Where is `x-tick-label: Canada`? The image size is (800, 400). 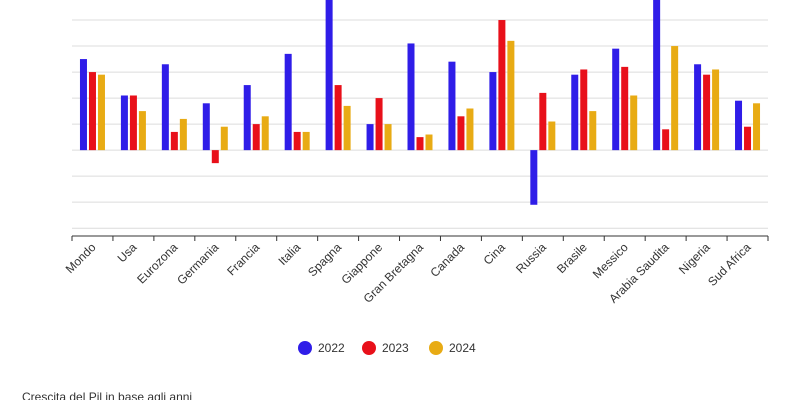
x-tick-label: Canada is located at coordinates (447, 260).